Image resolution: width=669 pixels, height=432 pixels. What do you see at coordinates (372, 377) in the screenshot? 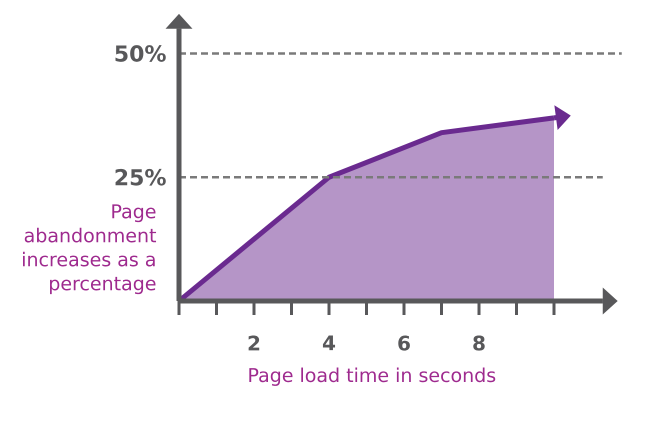
I see `x-axis-title: Page load time in seconds` at bounding box center [372, 377].